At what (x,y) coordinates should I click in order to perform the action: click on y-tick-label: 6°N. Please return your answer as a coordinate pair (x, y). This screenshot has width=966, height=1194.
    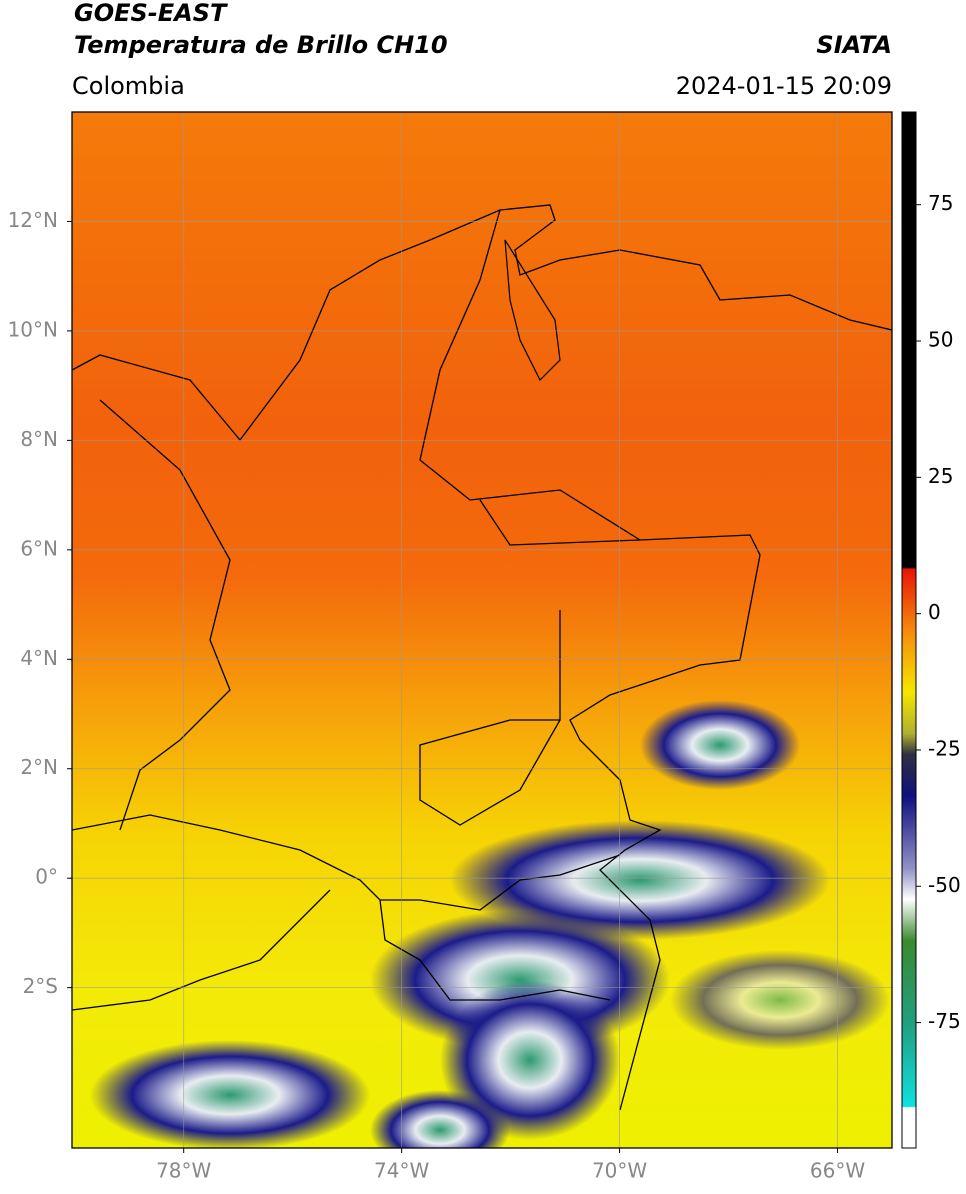
    Looking at the image, I should click on (39, 548).